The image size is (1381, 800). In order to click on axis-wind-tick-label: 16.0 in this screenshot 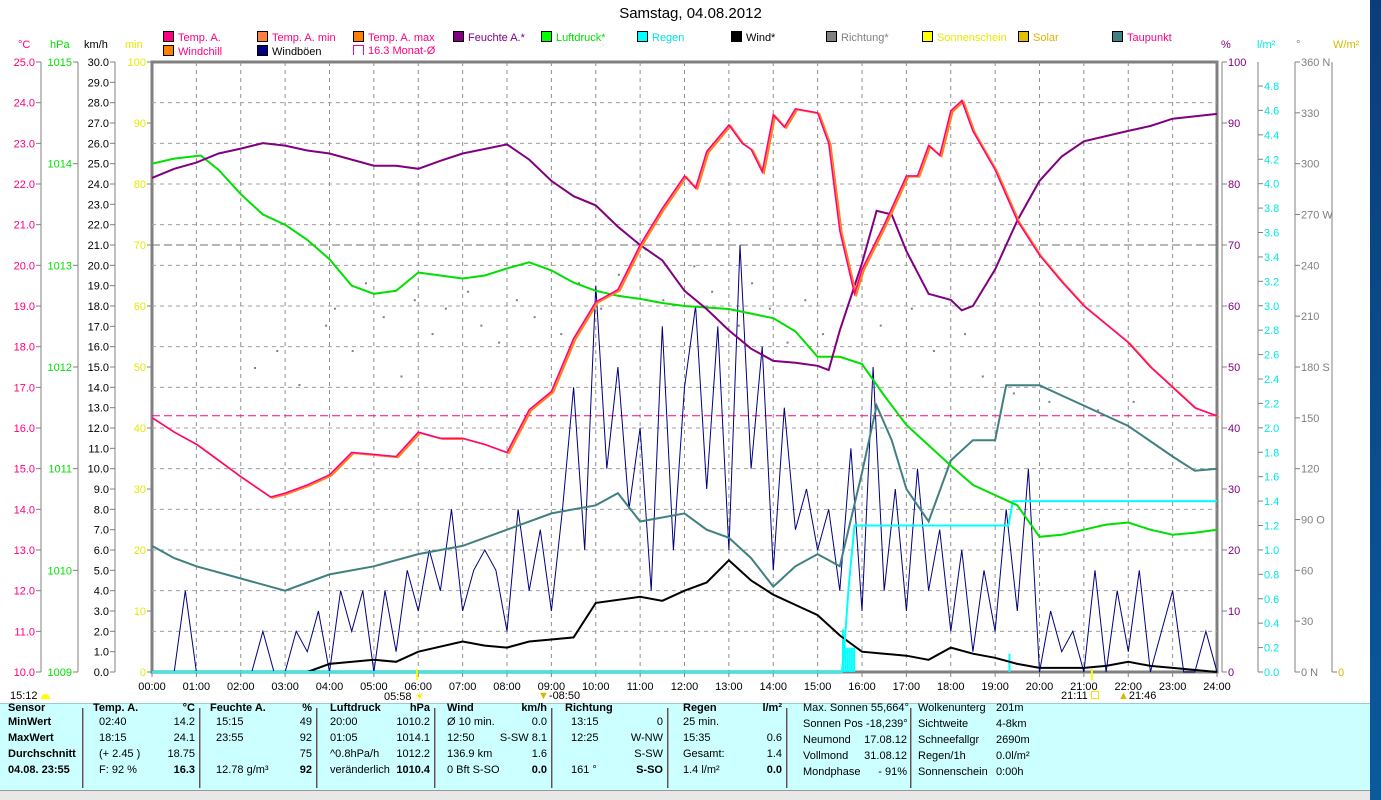, I will do `click(98, 348)`.